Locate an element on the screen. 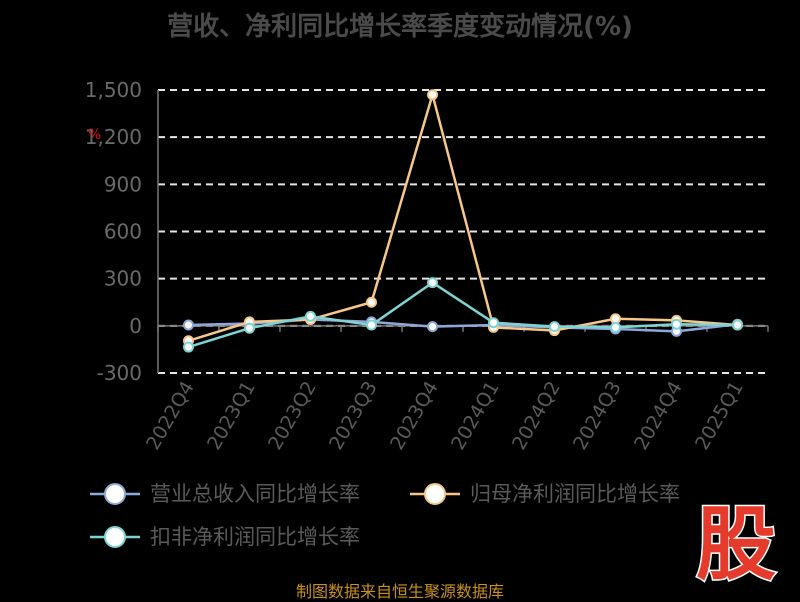 The image size is (800, 602). legend-label: 营业总收入同比增长率 is located at coordinates (255, 494).